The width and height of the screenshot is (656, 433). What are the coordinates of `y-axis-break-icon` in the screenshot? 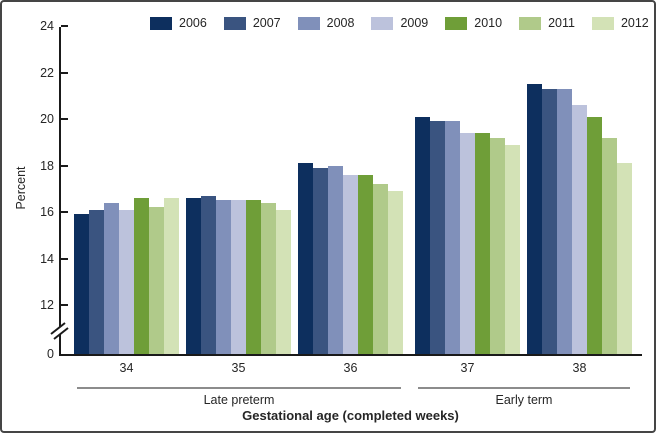 It's located at (59, 331).